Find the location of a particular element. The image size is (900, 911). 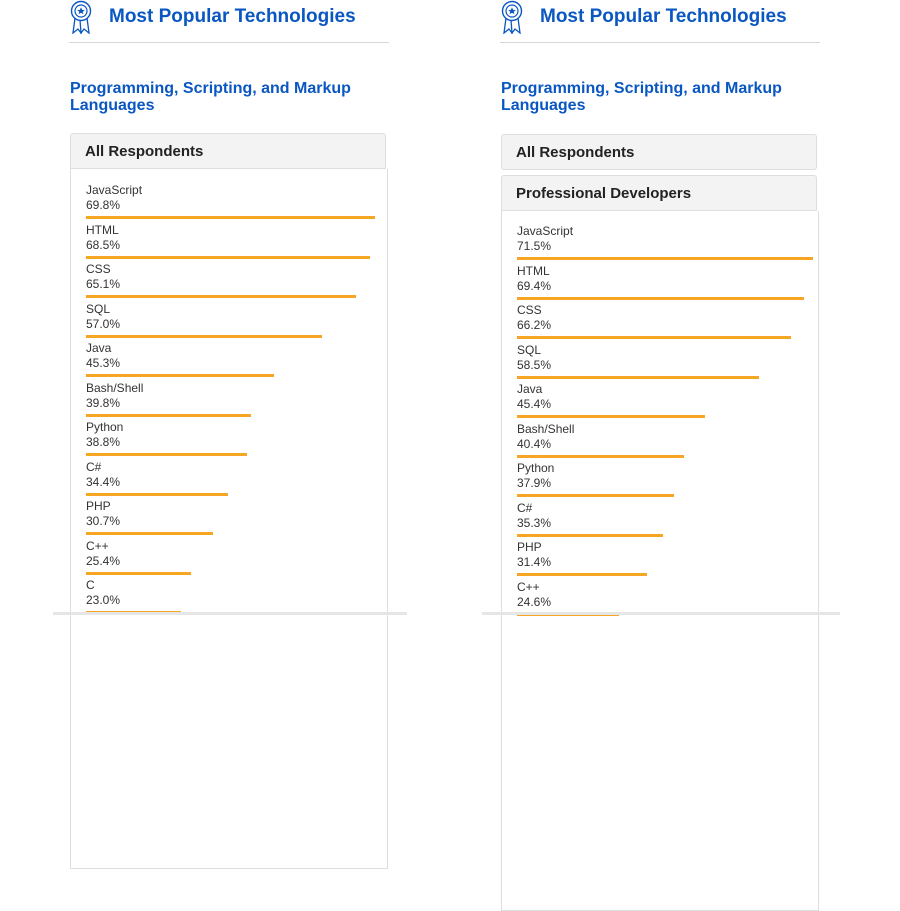

bar-value-label: 31.4% is located at coordinates (534, 562).